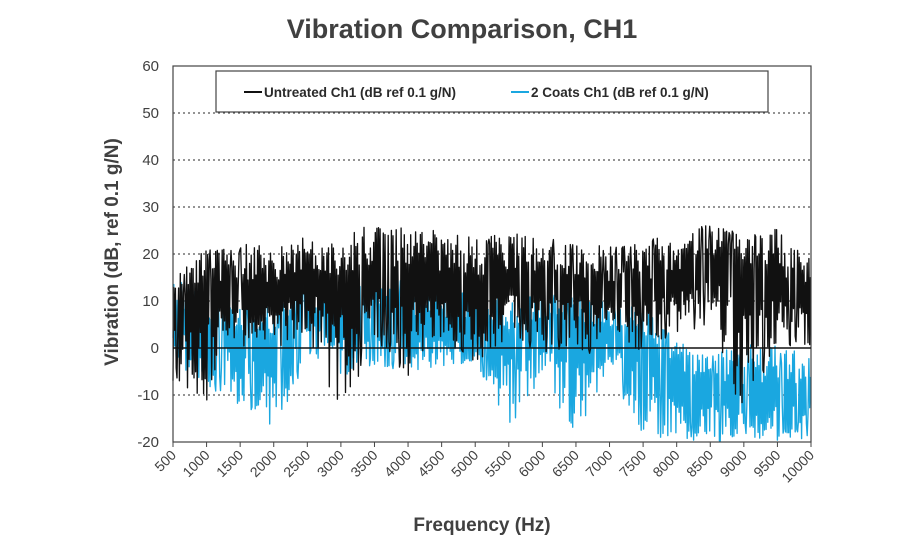 This screenshot has width=900, height=550. What do you see at coordinates (150, 160) in the screenshot?
I see `y-tick-label: 40` at bounding box center [150, 160].